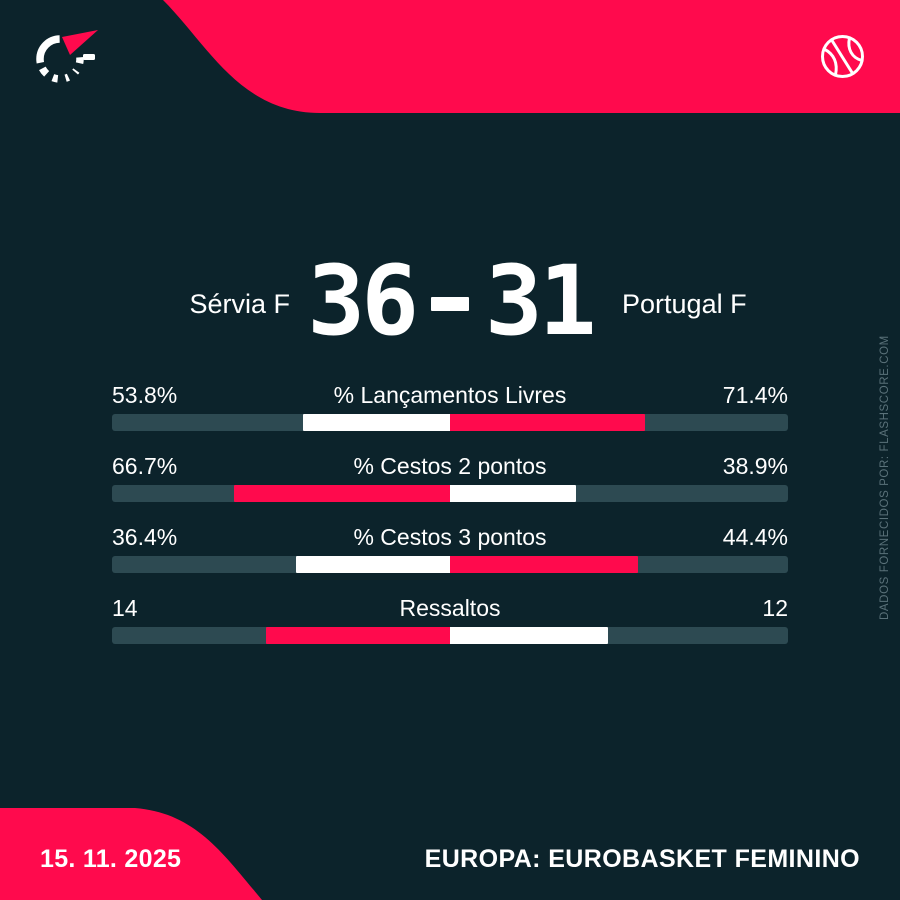 This screenshot has width=900, height=900. Describe the element at coordinates (239, 303) in the screenshot. I see `home-team-name: Sérvia F` at that location.